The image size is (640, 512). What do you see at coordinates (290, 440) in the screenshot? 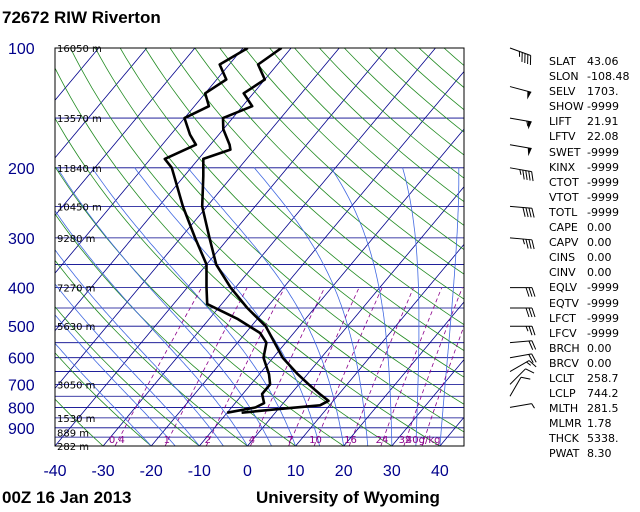
I see `mixing-ratio-label: 7` at bounding box center [290, 440].